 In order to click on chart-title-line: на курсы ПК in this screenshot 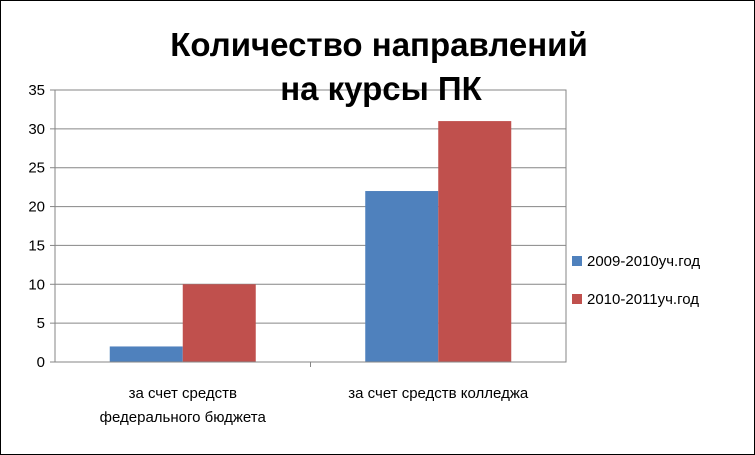, I will do `click(381, 88)`.